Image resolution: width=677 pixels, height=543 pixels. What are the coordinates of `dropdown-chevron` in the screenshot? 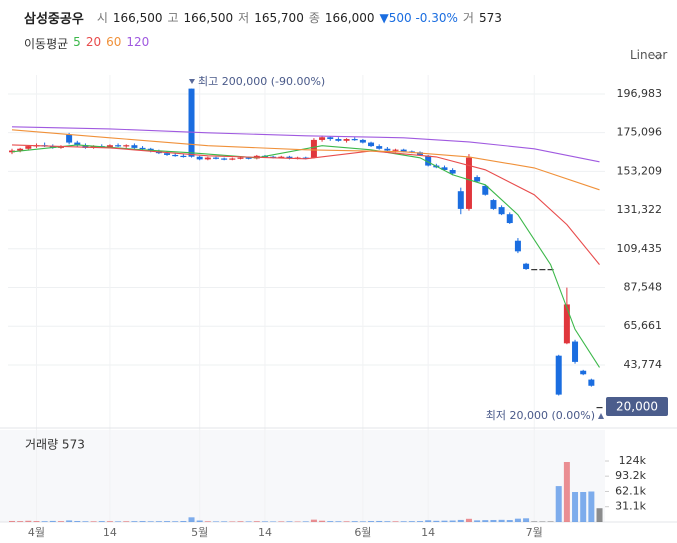 It's located at (658, 57).